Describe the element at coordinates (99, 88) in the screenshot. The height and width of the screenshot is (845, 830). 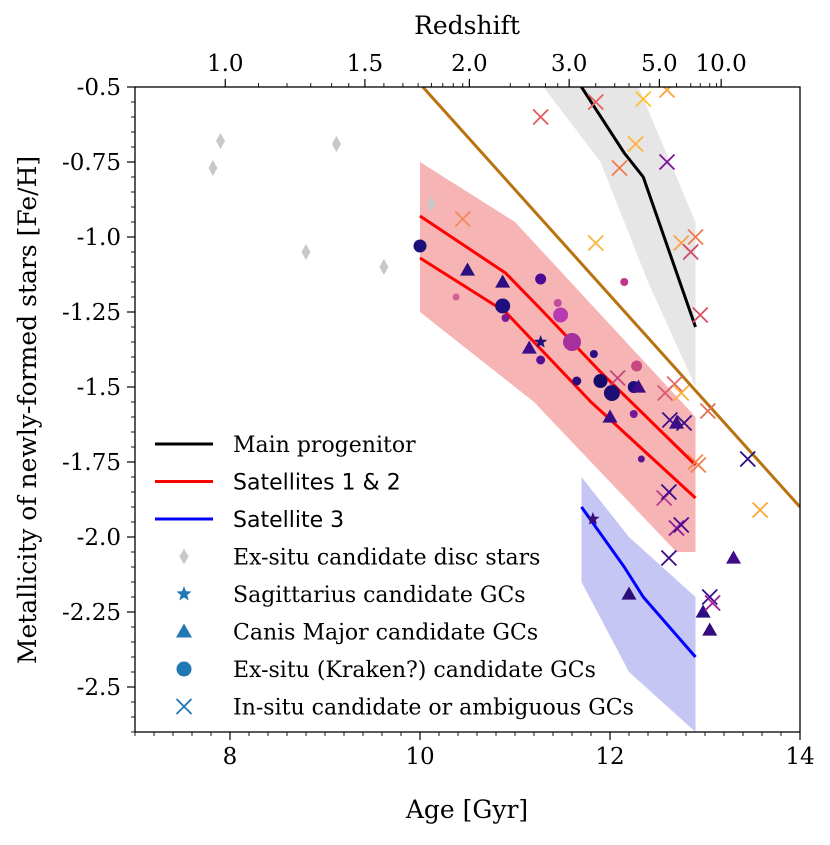
I see `y-tick-label-0: -0.5` at that location.